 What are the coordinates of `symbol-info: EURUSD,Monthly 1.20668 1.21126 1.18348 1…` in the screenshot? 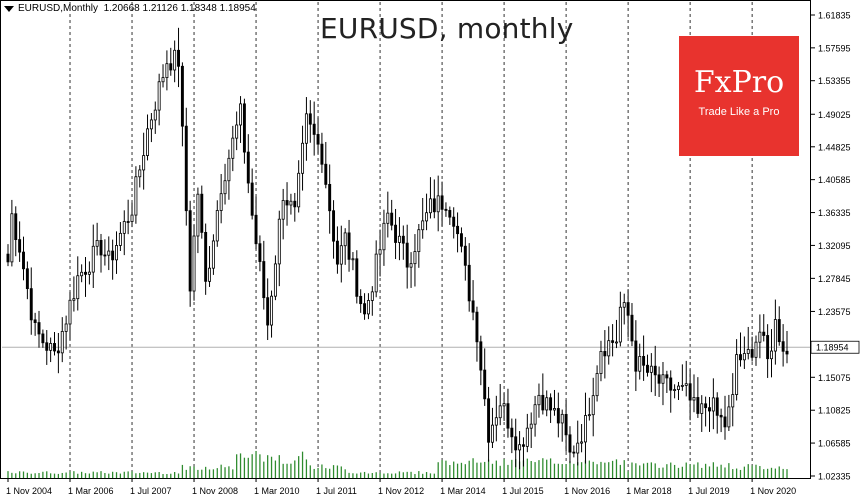 It's located at (137, 8).